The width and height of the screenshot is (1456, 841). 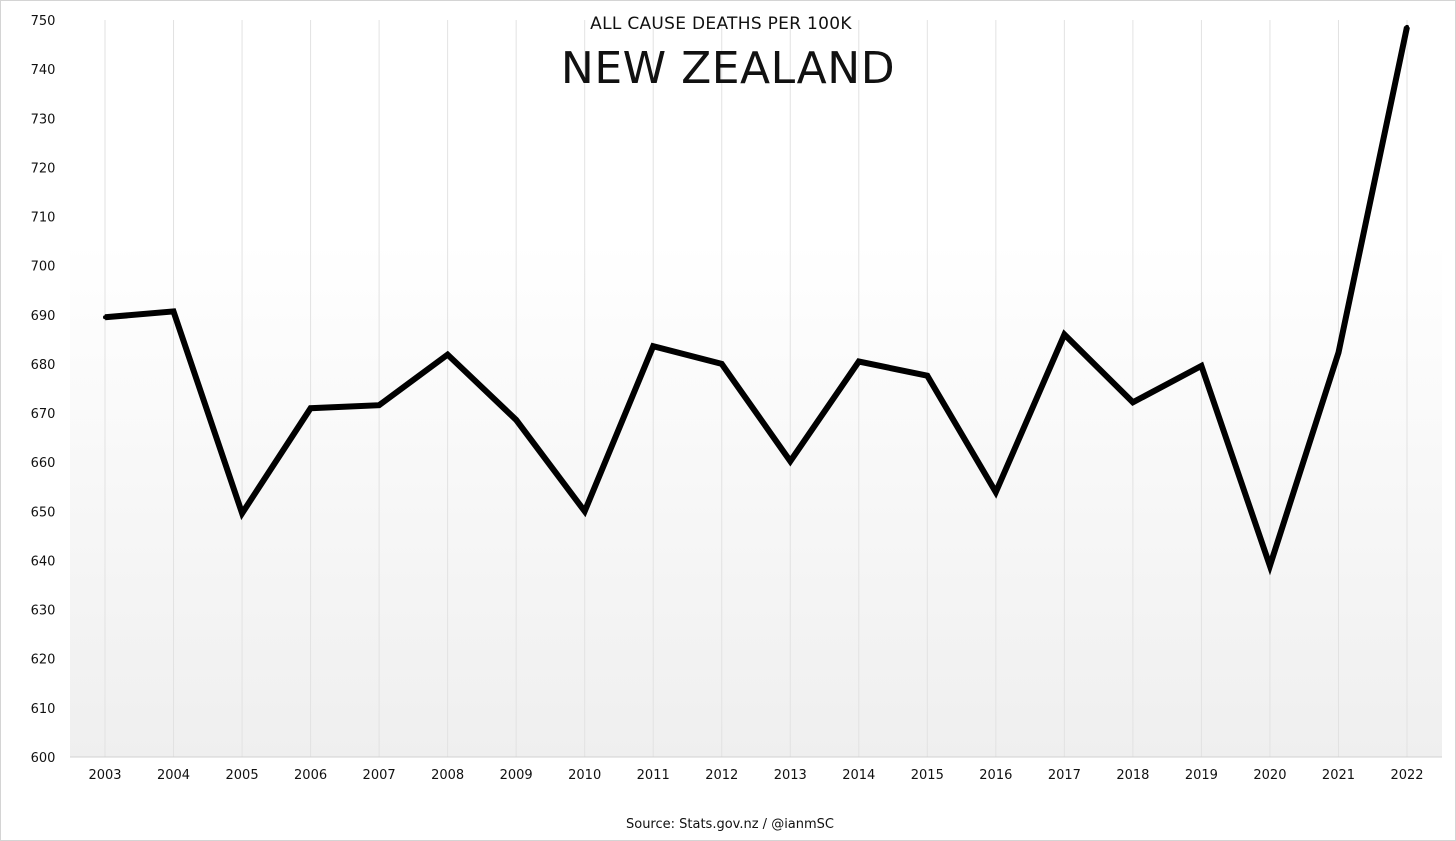 What do you see at coordinates (995, 775) in the screenshot?
I see `x-tick-label: 2016` at bounding box center [995, 775].